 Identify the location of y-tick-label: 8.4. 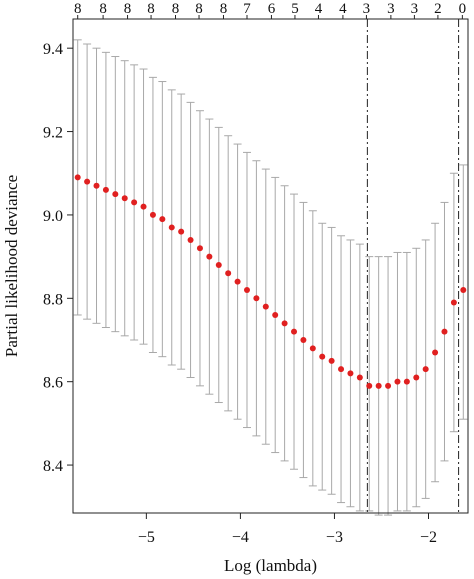
(53, 466).